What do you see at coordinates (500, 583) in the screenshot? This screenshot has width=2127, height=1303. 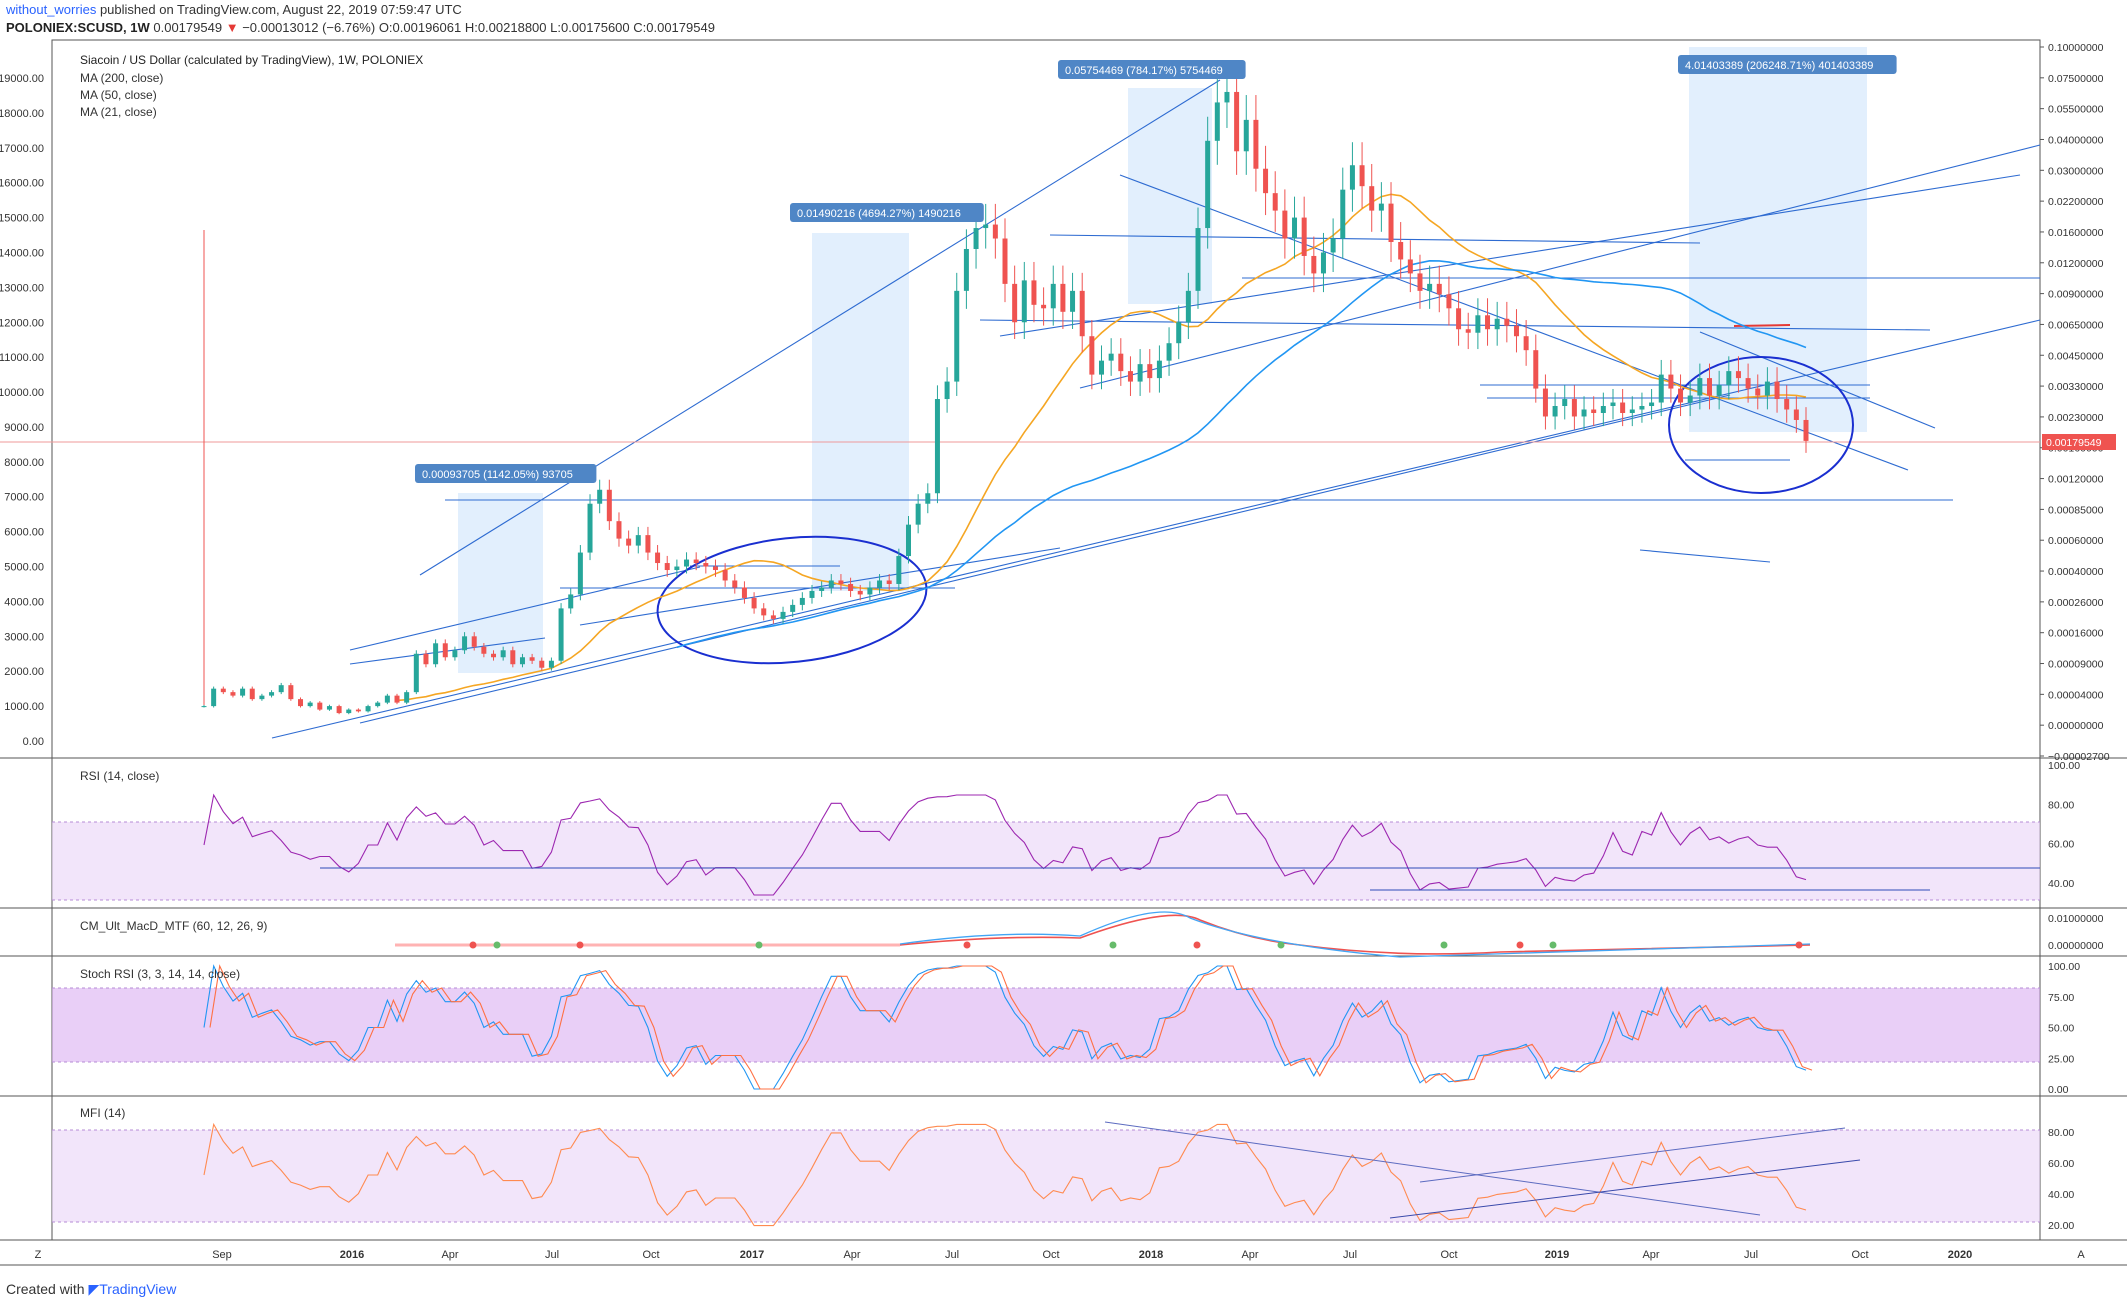 I see `measure-box` at bounding box center [500, 583].